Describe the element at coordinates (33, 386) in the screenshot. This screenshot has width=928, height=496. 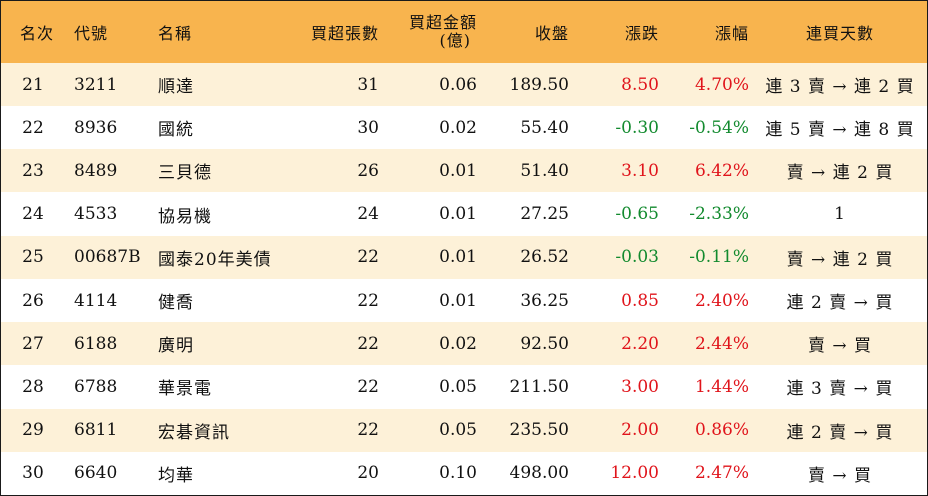
I see `cell-rank: 28` at that location.